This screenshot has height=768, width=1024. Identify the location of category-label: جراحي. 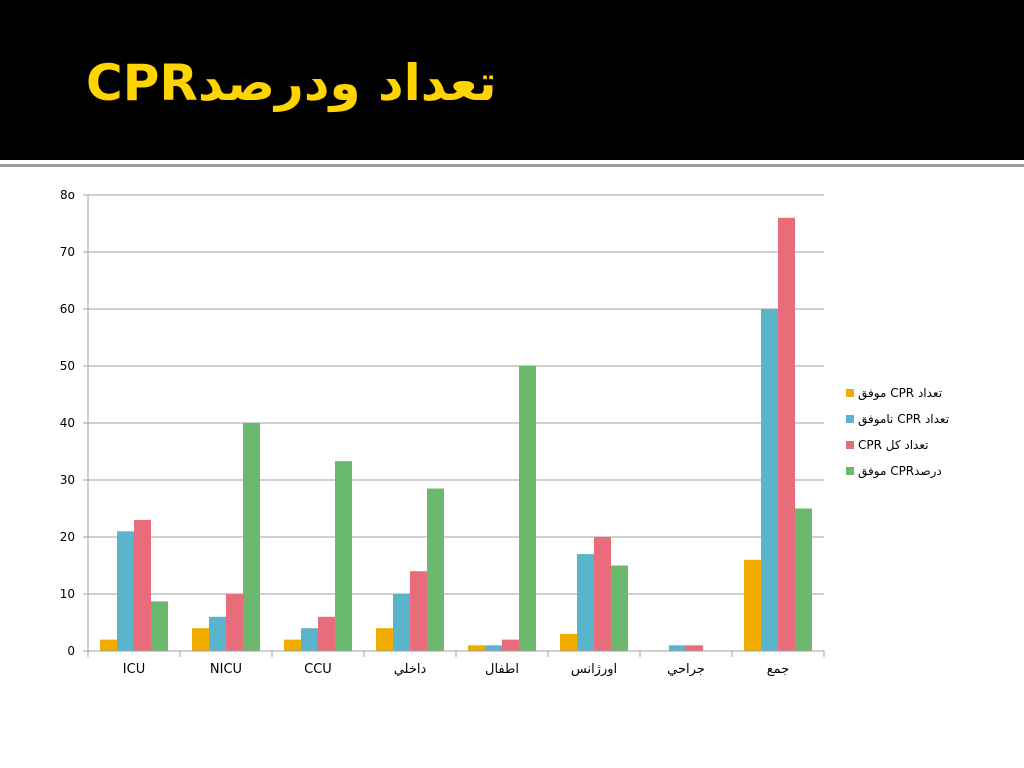
(686, 669).